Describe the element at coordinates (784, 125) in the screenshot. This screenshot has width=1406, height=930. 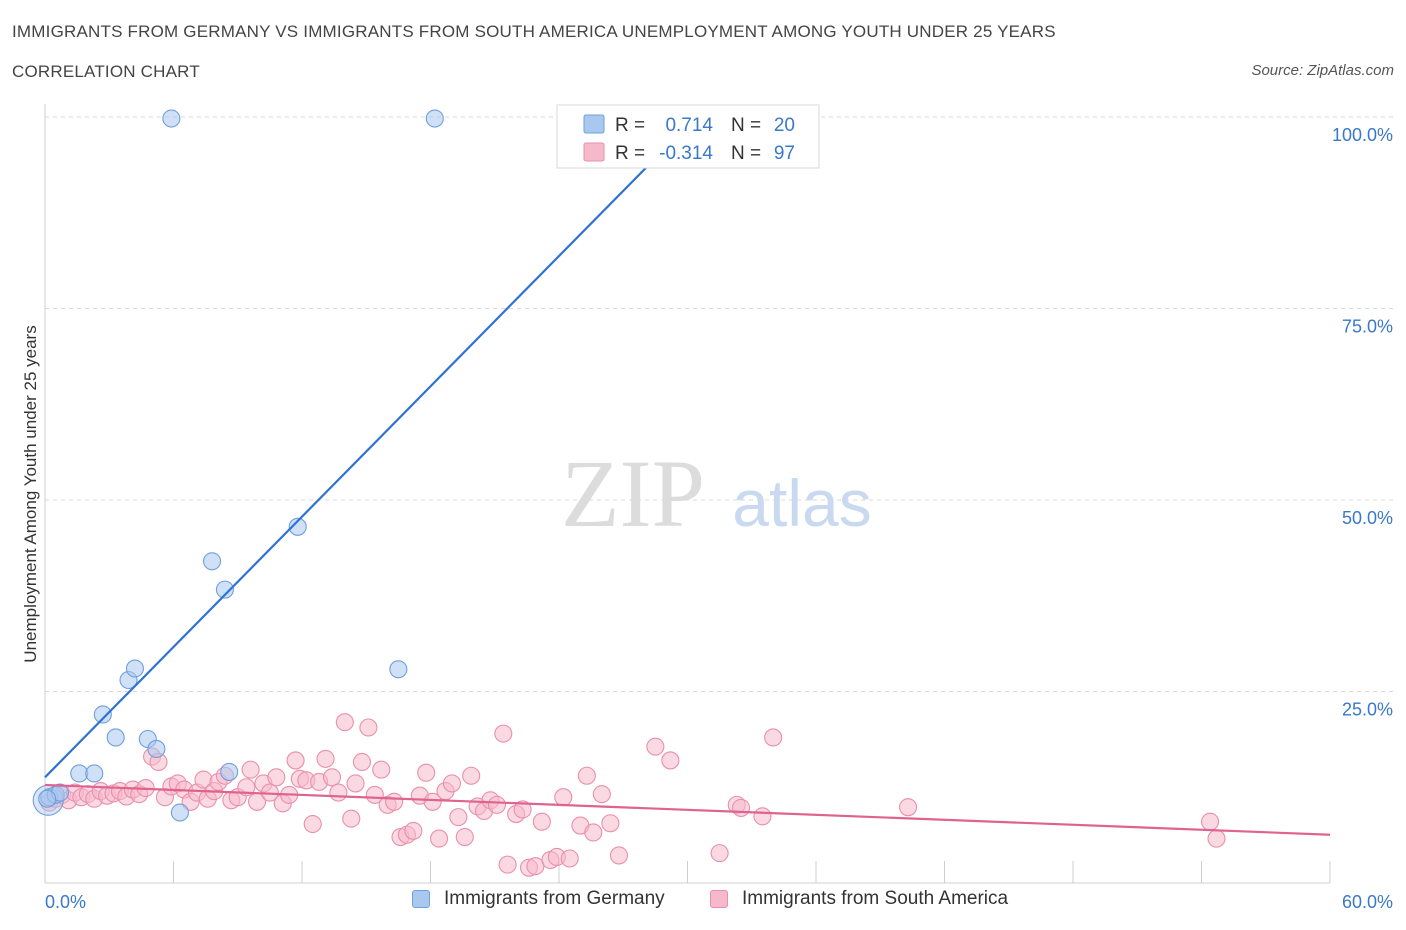
I see `germany-n-value: 20` at that location.